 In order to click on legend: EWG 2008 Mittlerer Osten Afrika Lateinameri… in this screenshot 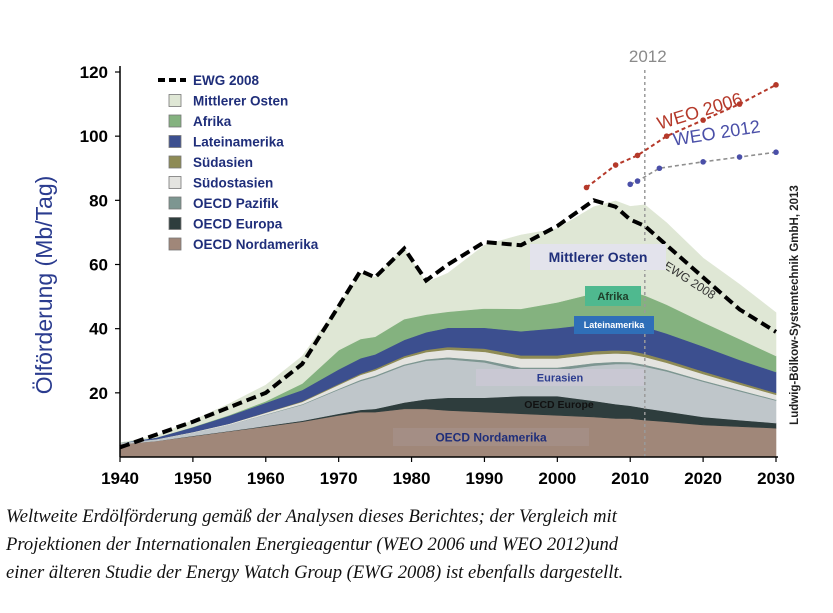, I will do `click(238, 162)`.